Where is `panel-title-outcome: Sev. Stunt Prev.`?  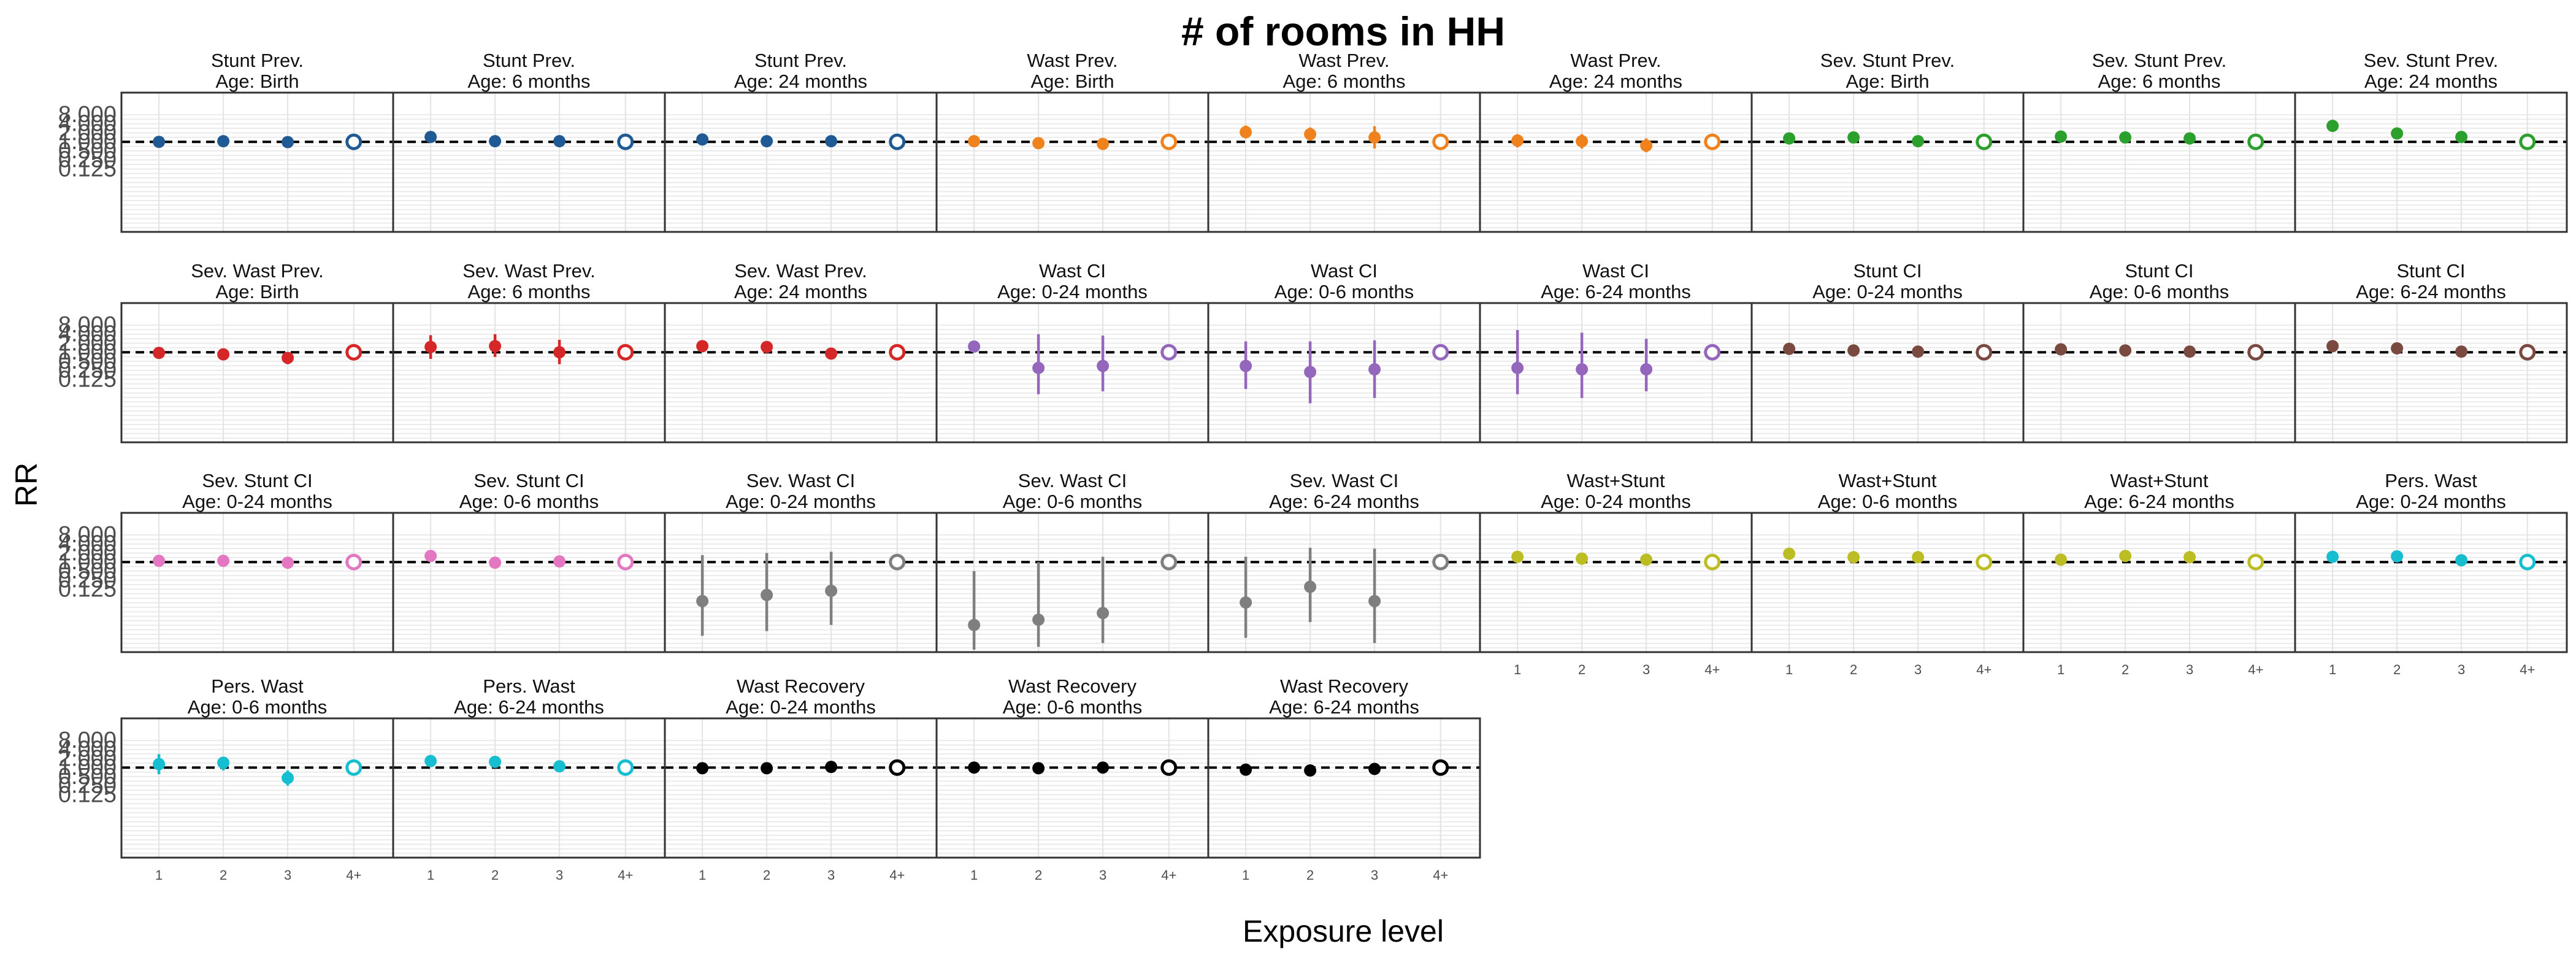
panel-title-outcome: Sev. Stunt Prev. is located at coordinates (1887, 60).